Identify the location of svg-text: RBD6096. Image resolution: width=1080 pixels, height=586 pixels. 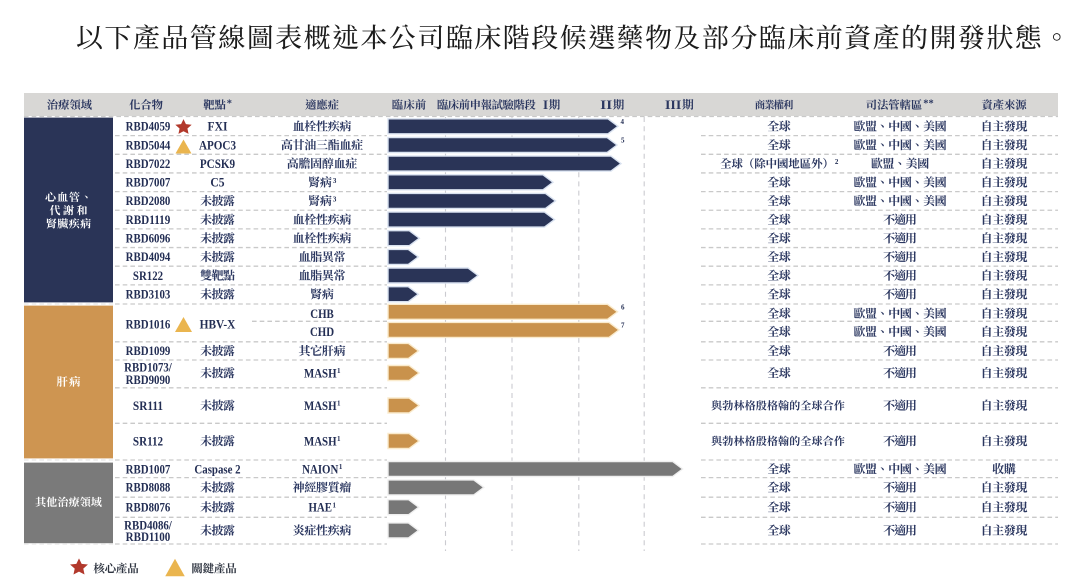
(148, 239).